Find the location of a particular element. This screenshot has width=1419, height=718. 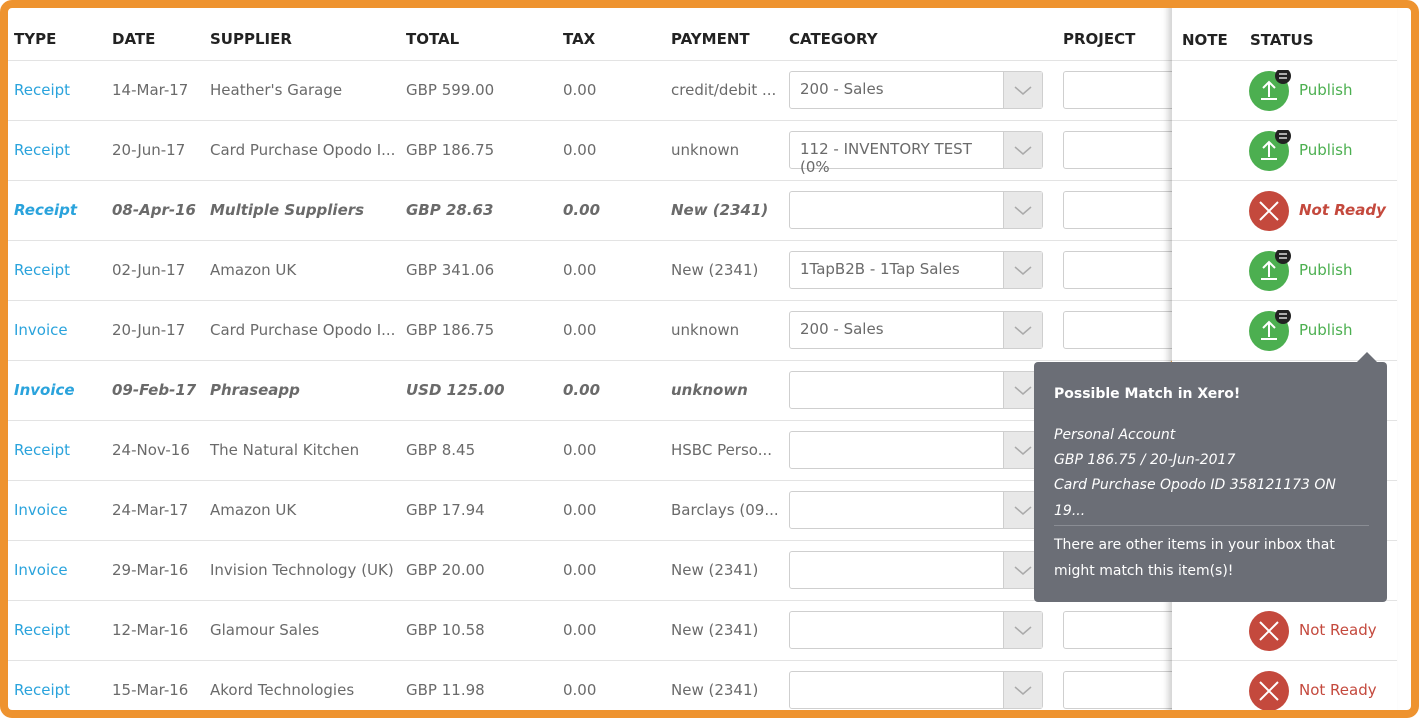

cell-text: The Natural Kitchen is located at coordinates (285, 450).